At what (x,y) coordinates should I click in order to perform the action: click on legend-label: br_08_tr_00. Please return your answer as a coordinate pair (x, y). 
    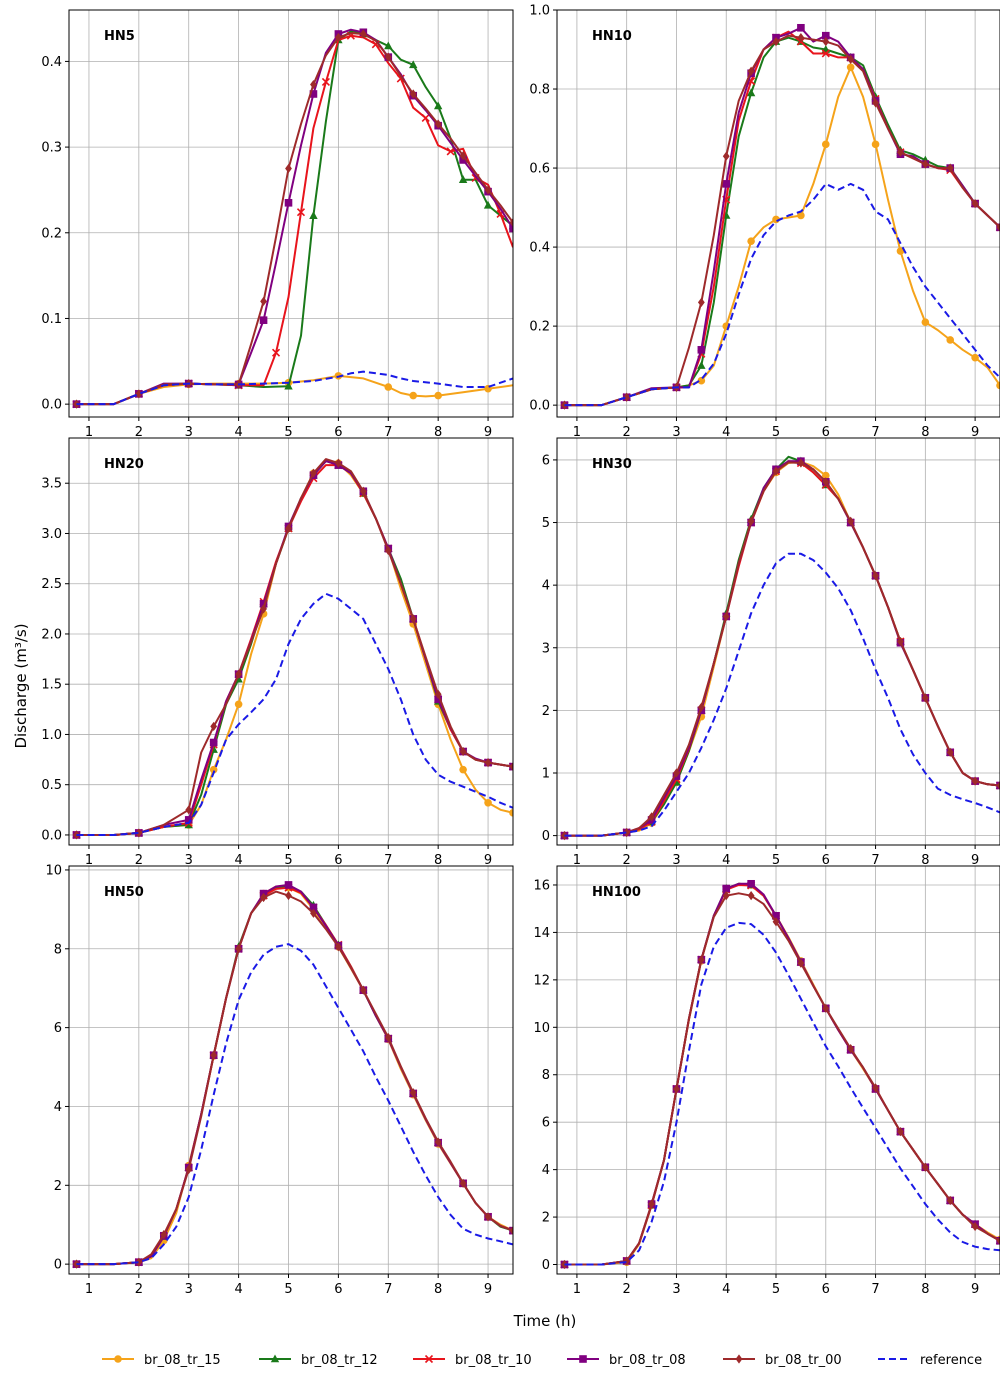
    Looking at the image, I should click on (803, 1360).